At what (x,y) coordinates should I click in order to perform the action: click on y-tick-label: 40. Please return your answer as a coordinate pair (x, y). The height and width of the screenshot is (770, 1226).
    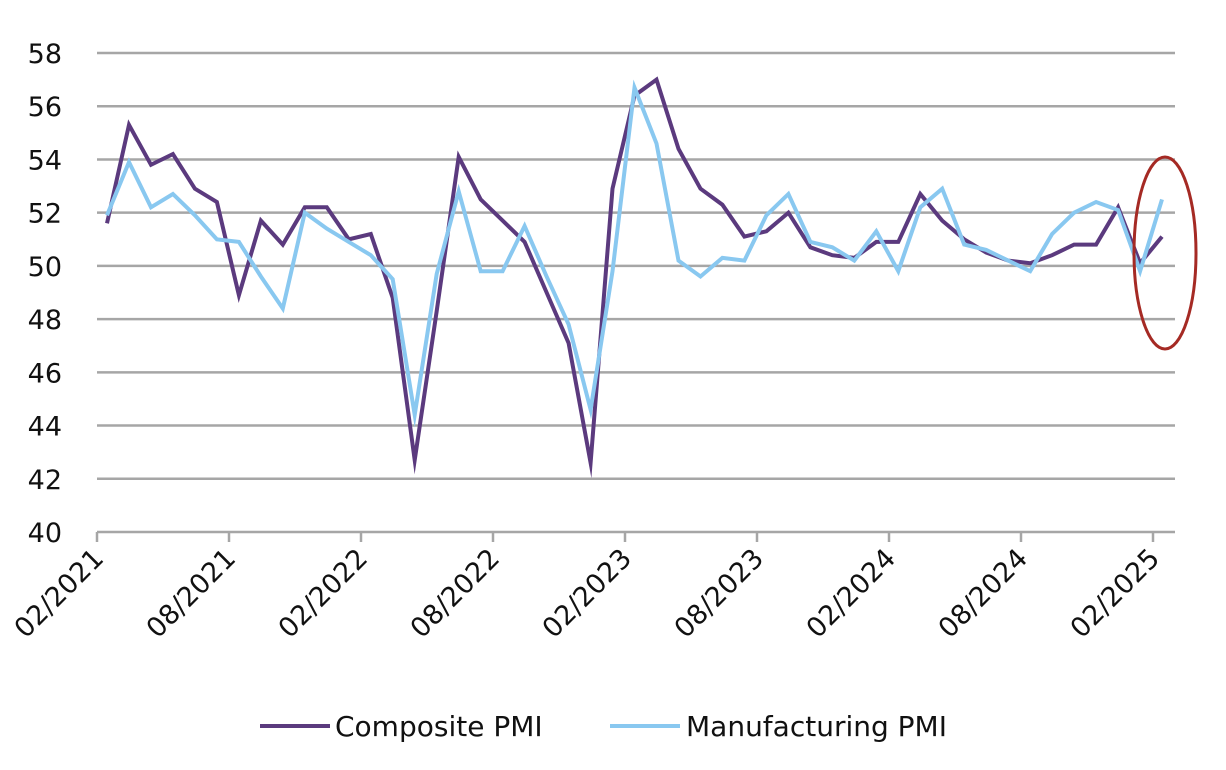
    Looking at the image, I should click on (45, 533).